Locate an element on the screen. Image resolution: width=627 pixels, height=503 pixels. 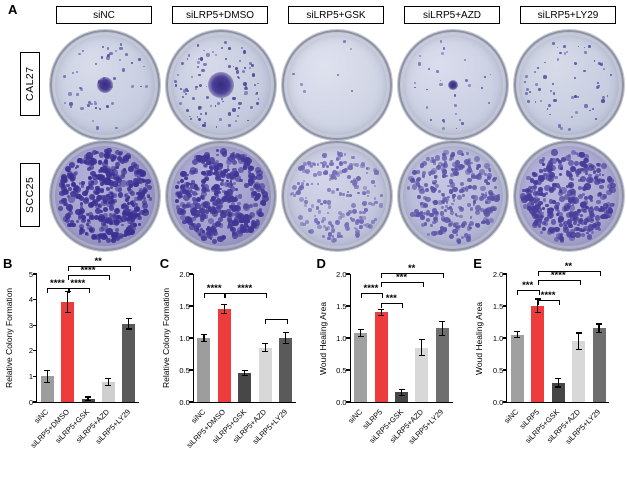
panel-label-e: E is located at coordinates (477, 263).